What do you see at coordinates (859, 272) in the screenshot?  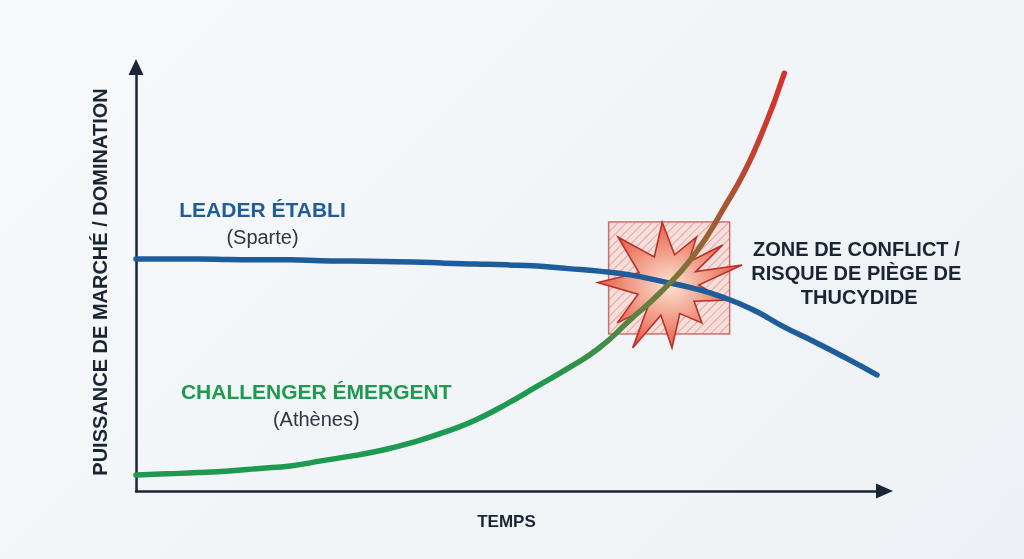 I see `annotation: ZONE DE CONFLICT / RISQUE DE PIÈGE DE THUCYDIDE` at bounding box center [859, 272].